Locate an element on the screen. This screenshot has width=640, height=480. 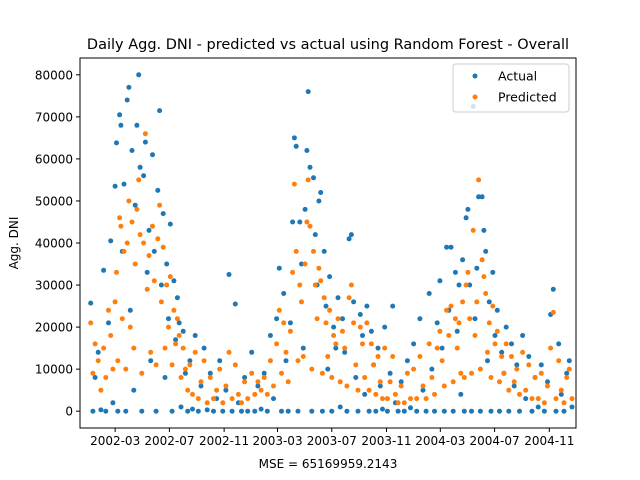
x-tick-label: 2004-03 is located at coordinates (440, 441).